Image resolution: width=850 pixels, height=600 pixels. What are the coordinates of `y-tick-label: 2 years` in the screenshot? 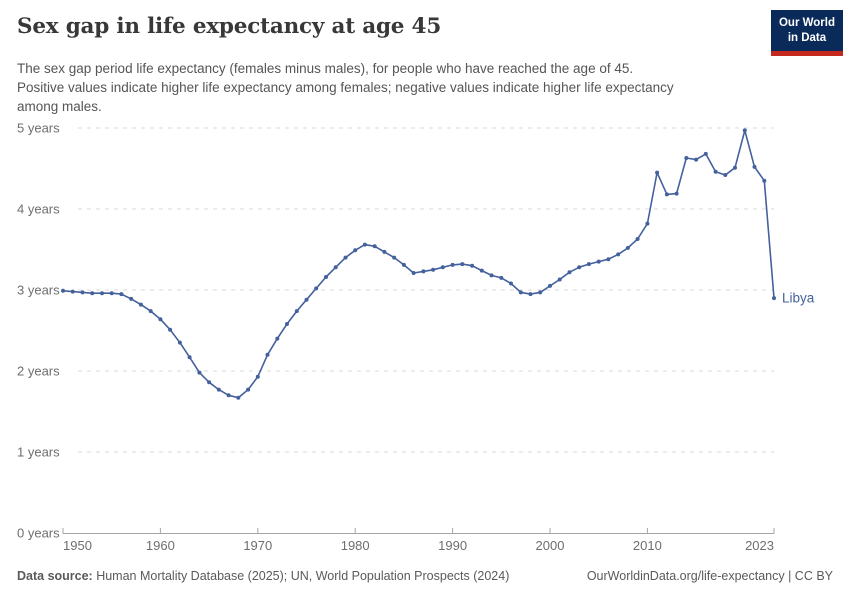 It's located at (38, 371).